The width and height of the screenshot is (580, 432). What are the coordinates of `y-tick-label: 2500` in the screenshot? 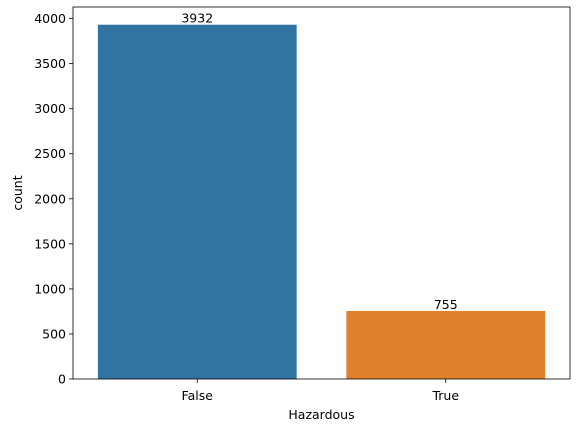 It's located at (50, 153).